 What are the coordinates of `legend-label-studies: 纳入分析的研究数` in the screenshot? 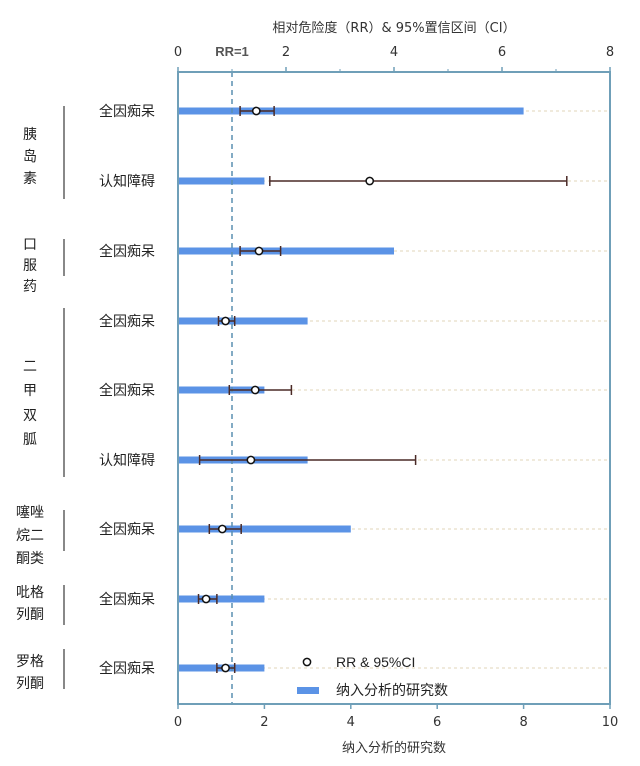 It's located at (392, 690).